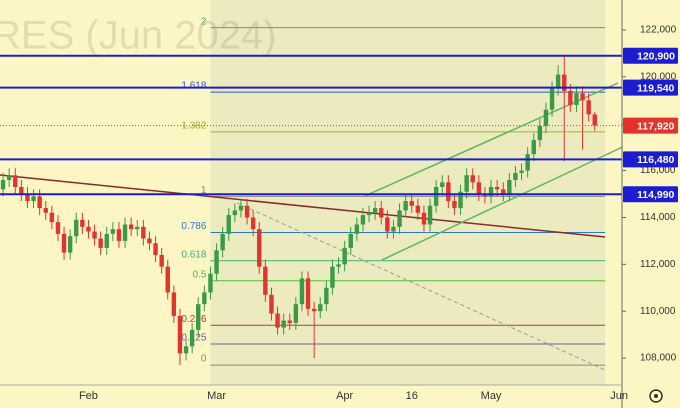 The image size is (680, 408). What do you see at coordinates (651, 204) in the screenshot?
I see `price-axis` at bounding box center [651, 204].